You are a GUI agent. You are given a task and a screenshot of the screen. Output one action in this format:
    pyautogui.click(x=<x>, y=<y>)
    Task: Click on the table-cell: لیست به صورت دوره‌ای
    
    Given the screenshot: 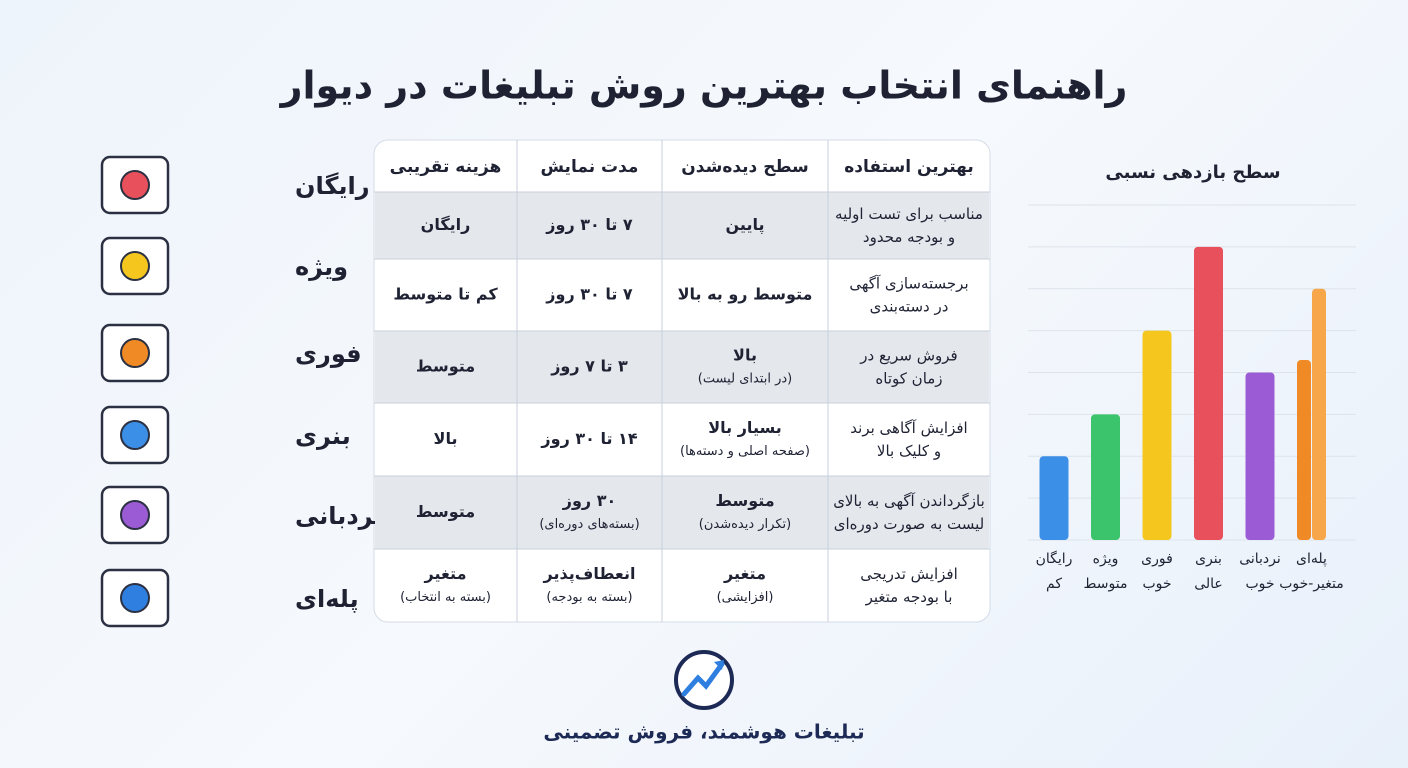 What is the action you would take?
    pyautogui.click(x=909, y=524)
    